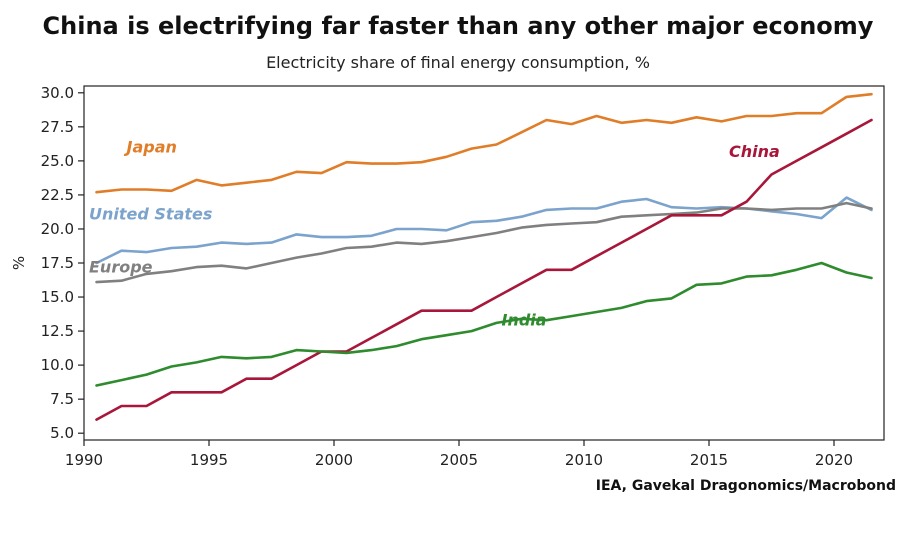 The height and width of the screenshot is (543, 916). Describe the element at coordinates (150, 147) in the screenshot. I see `series-label-japan: Japan` at that location.